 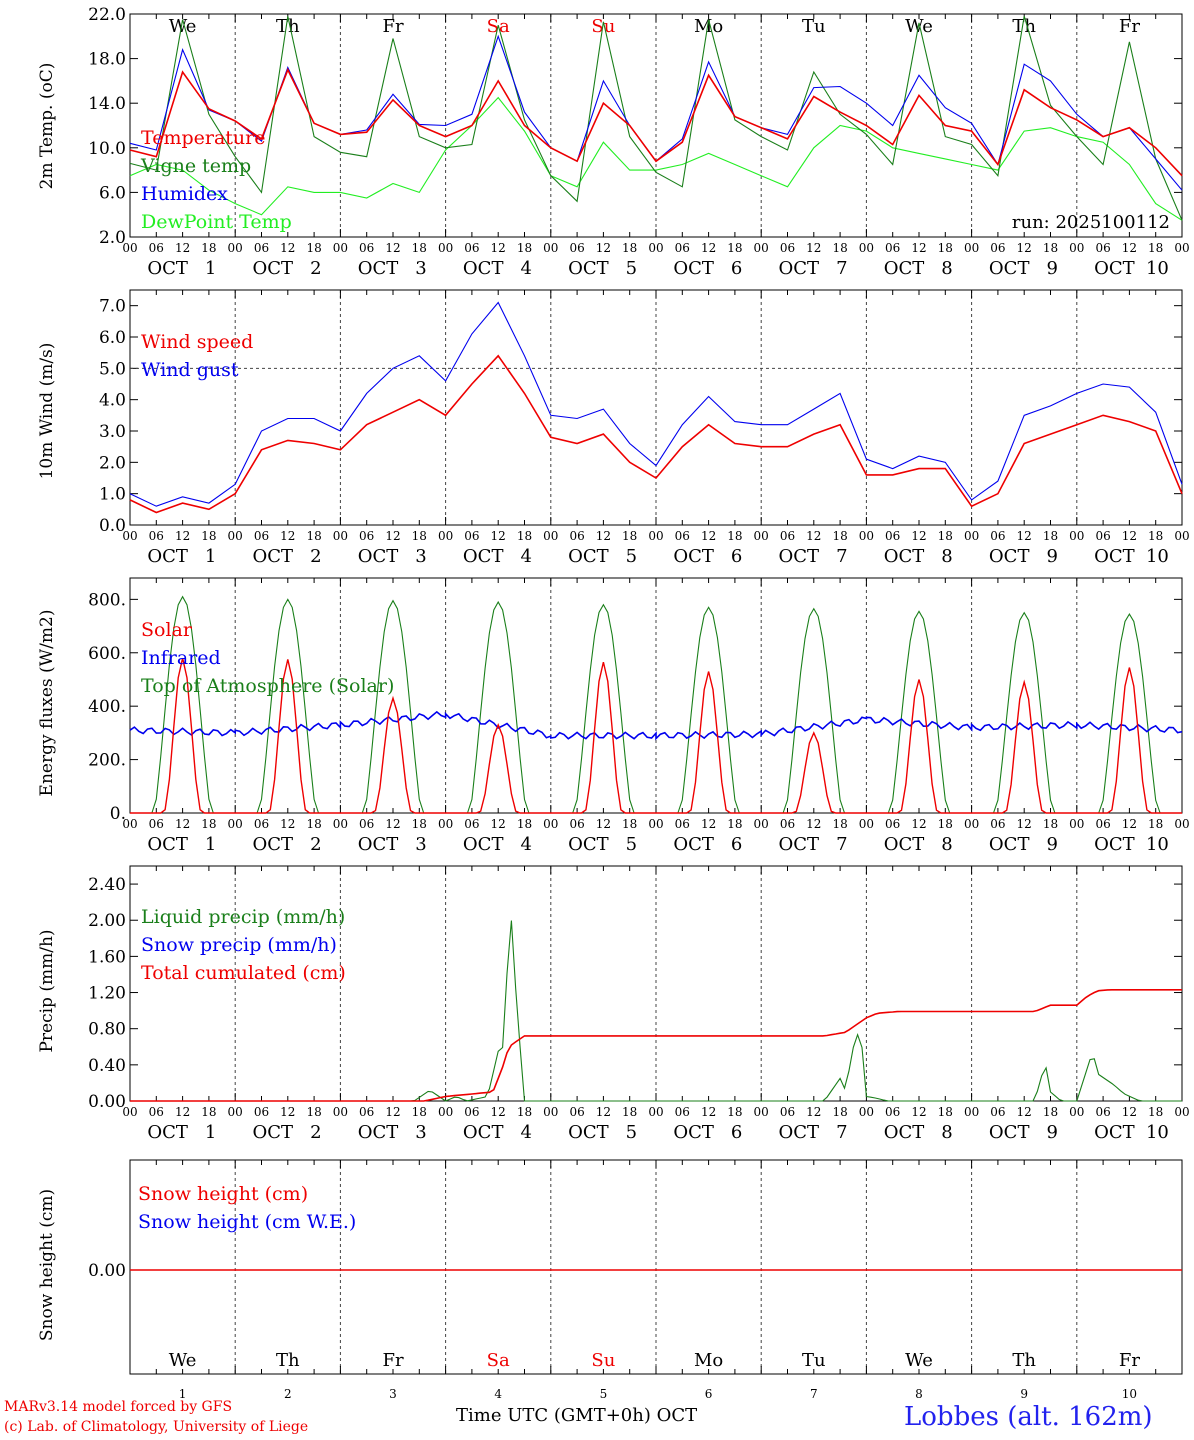 I want to click on x-axis-month: OCT, so click(x=677, y=1415).